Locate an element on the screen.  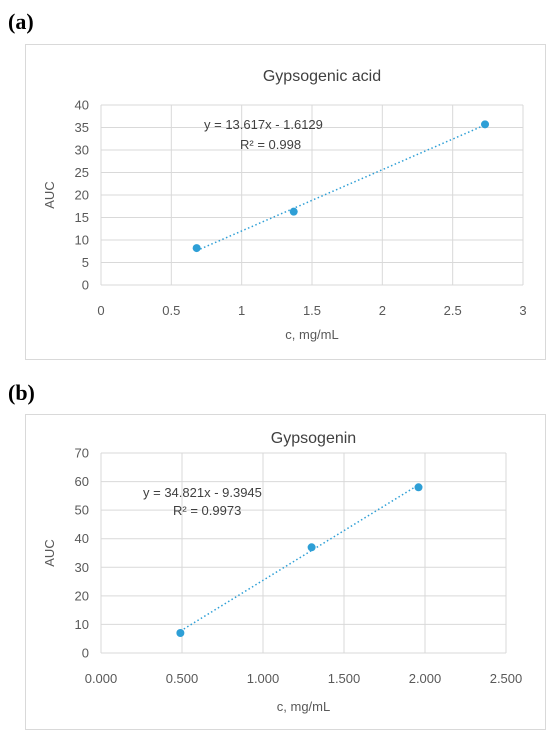
x-tick-label: 1 is located at coordinates (241, 310).